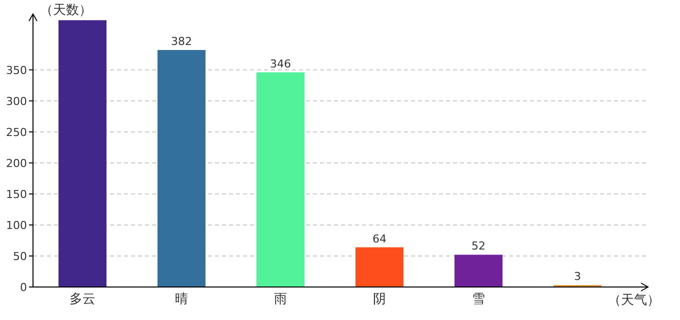 This screenshot has height=320, width=680. Describe the element at coordinates (577, 277) in the screenshot. I see `data-label: 3` at that location.